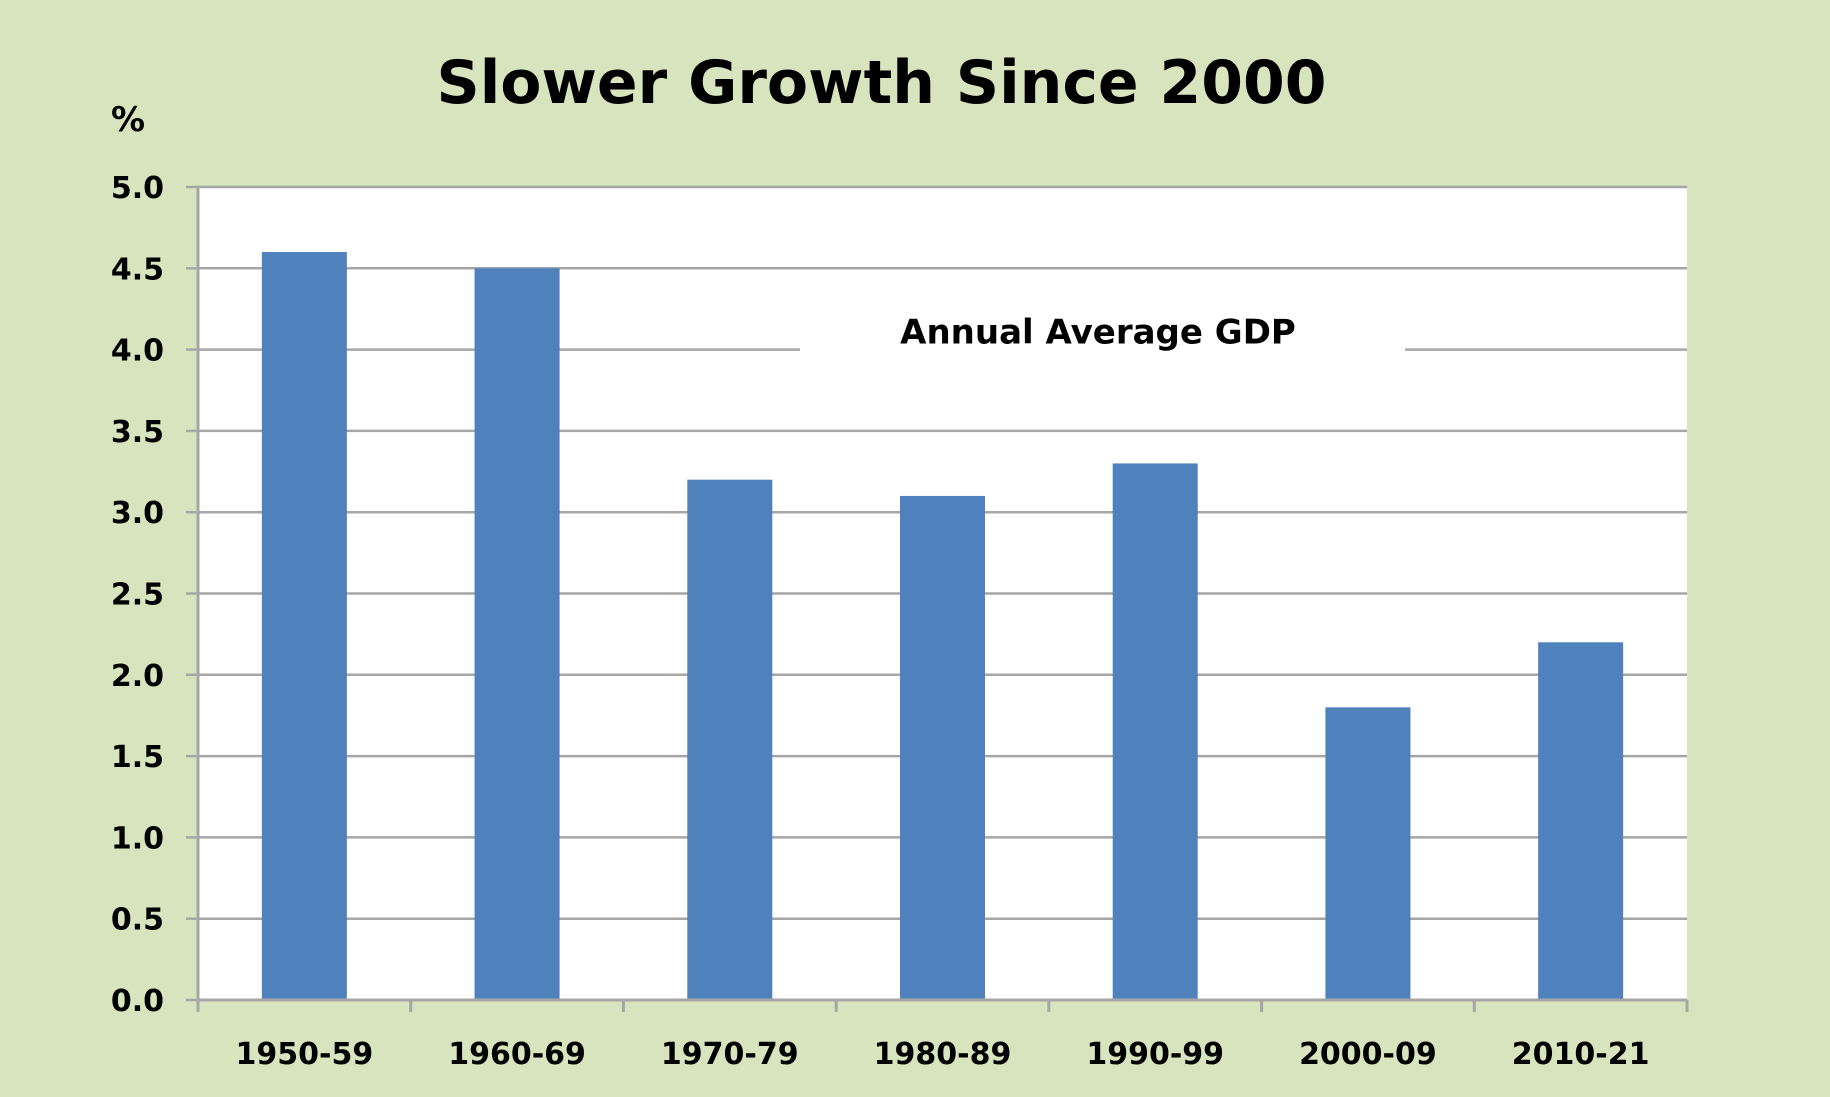  I want to click on annotation: Annual Average GDP, so click(1102, 333).